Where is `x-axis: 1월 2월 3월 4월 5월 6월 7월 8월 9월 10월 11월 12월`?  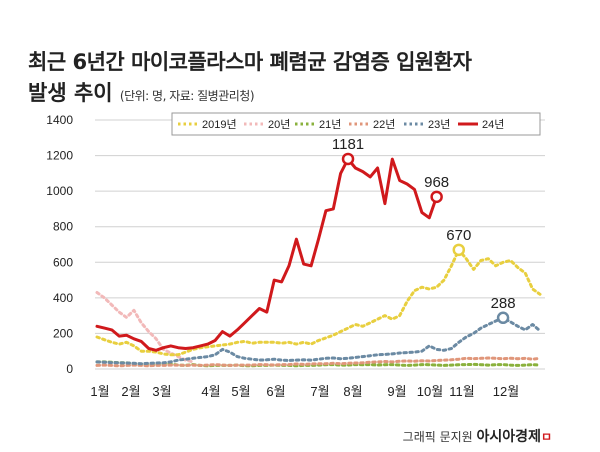
x-axis: 1월 2월 3월 4월 5월 6월 7월 8월 9월 10월 11월 12월 is located at coordinates (304, 391).